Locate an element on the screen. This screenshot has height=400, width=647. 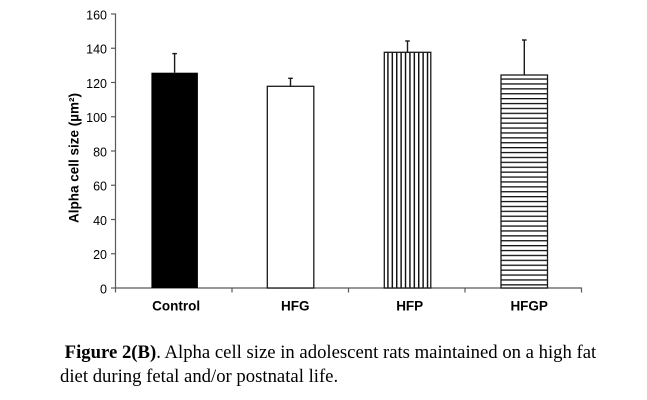
svg-text: 160 is located at coordinates (96, 15).